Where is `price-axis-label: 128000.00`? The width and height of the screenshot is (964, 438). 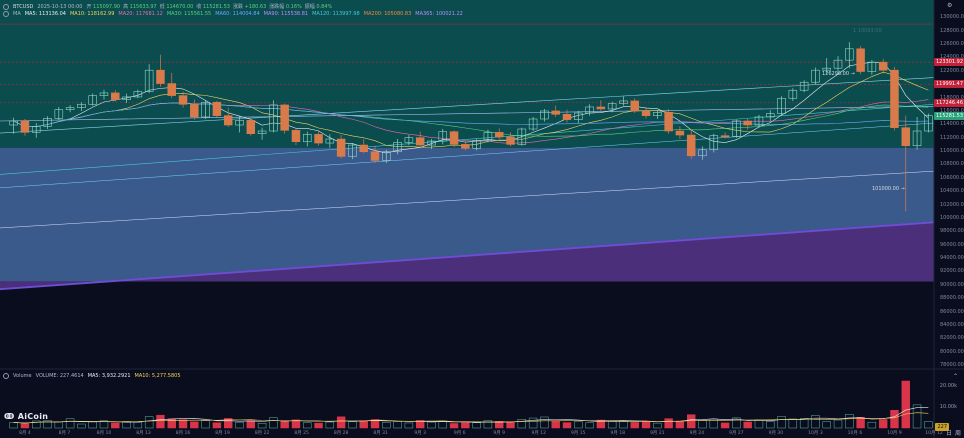 price-axis-label: 128000.00 is located at coordinates (952, 30).